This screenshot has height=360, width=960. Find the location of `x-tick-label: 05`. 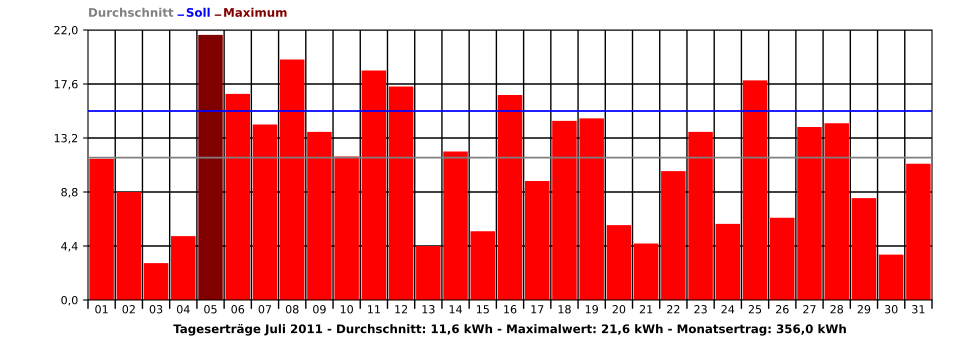

x-tick-label: 05 is located at coordinates (210, 309).